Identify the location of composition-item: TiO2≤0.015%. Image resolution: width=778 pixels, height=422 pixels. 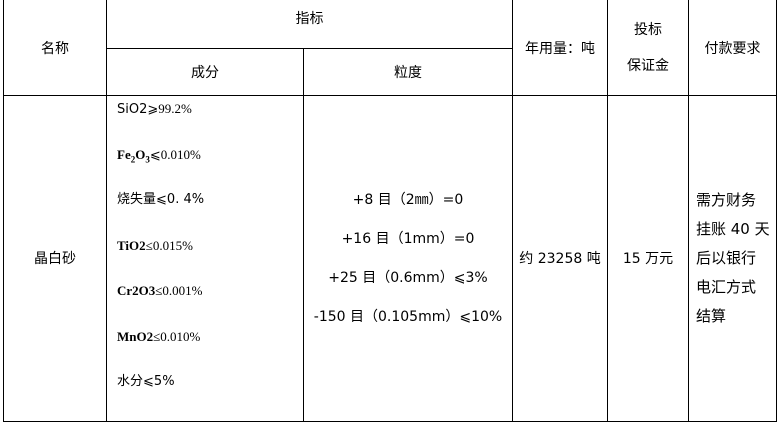
(155, 245).